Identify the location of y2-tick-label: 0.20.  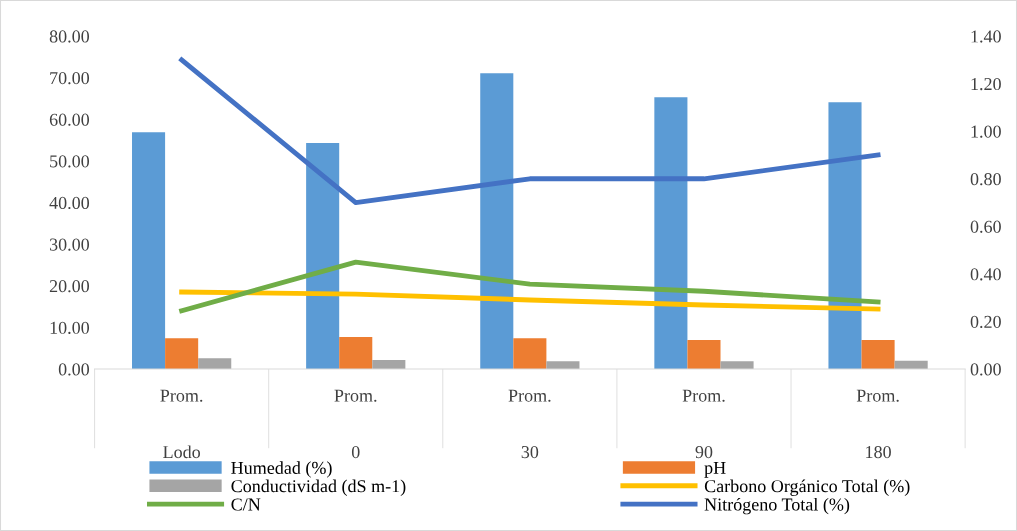
(985, 321).